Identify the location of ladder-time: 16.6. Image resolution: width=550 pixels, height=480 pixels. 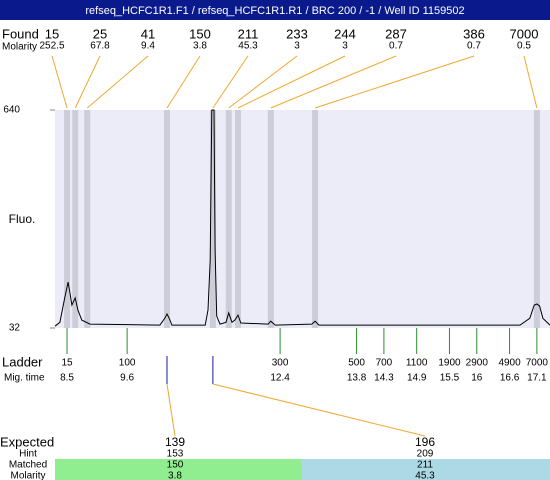
(510, 378).